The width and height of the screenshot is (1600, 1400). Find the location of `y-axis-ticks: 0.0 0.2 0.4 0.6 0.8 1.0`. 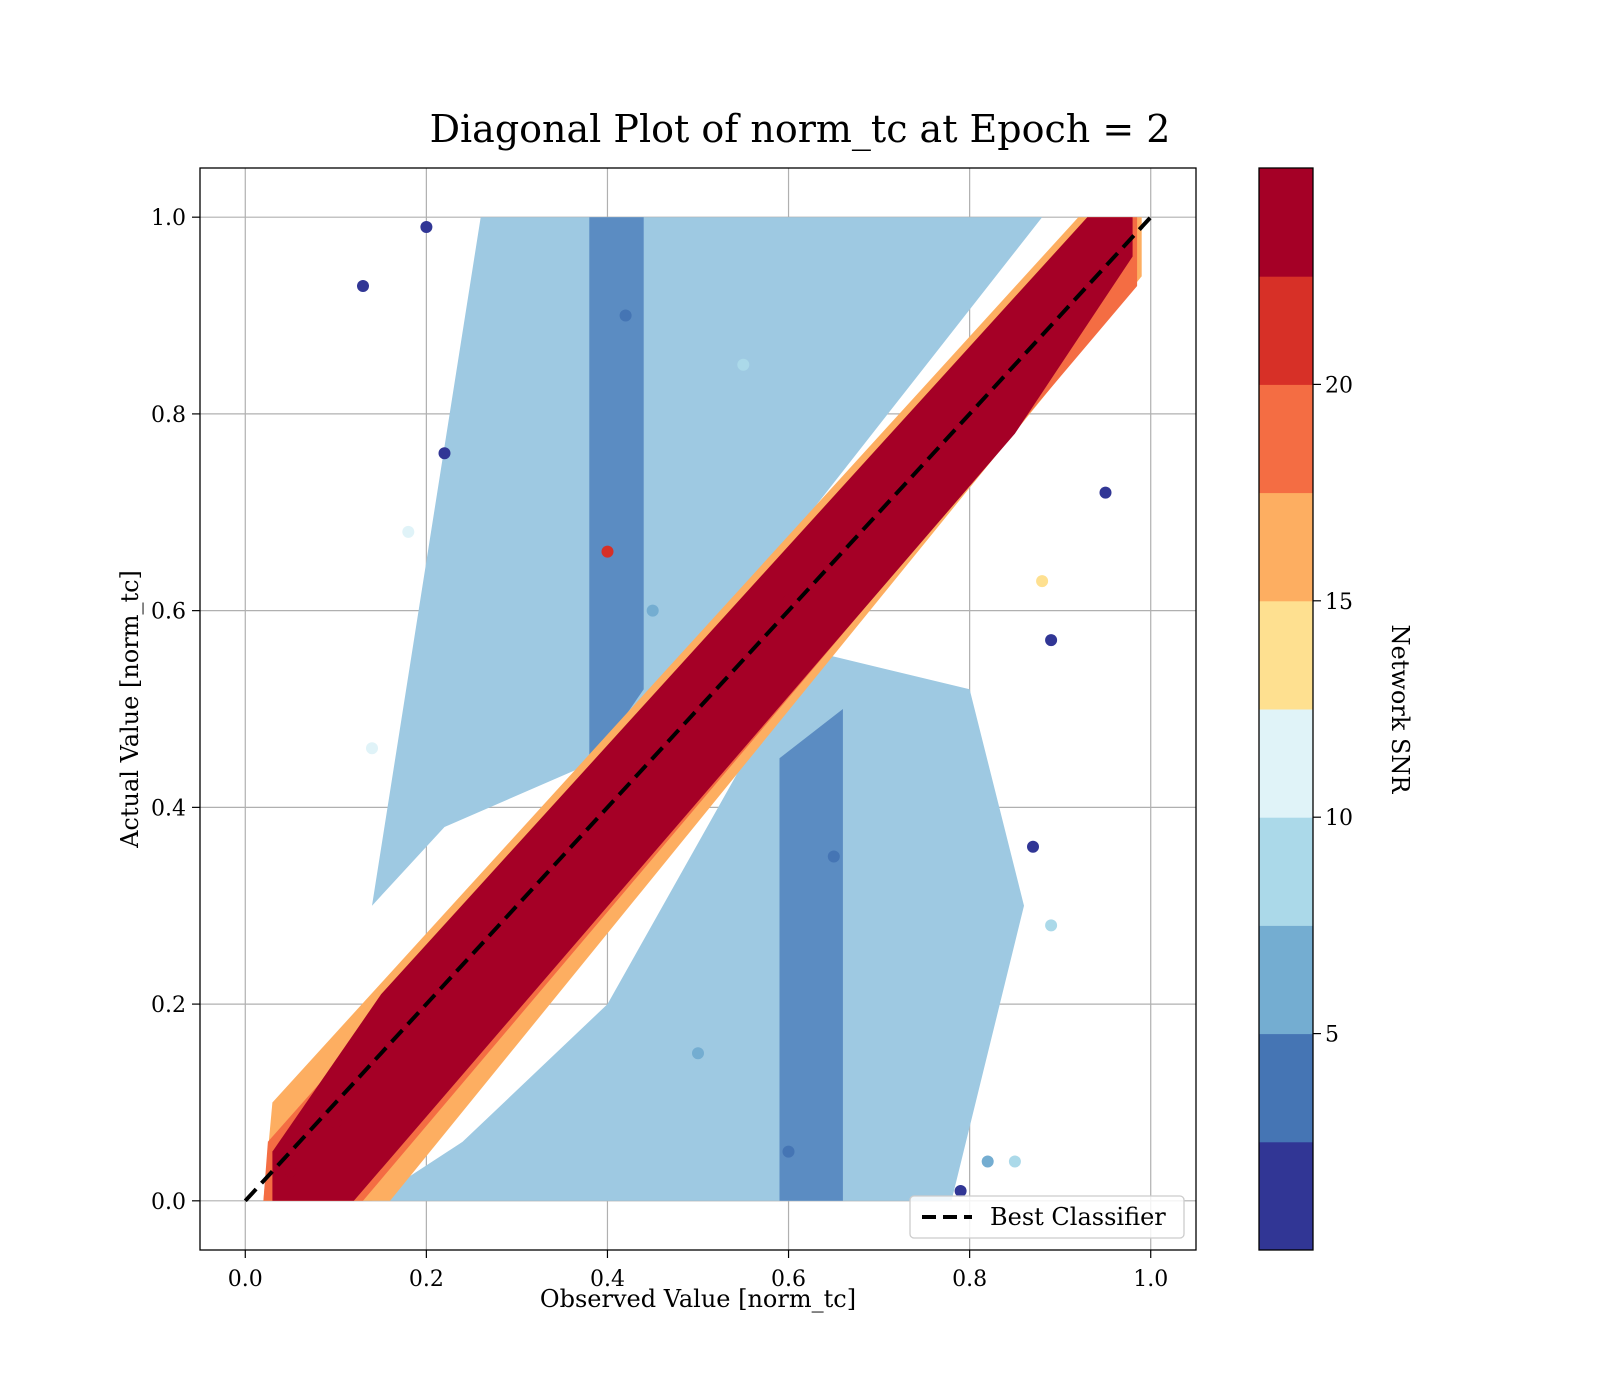

y-axis-ticks: 0.0 0.2 0.4 0.6 0.8 1.0 is located at coordinates (175, 710).